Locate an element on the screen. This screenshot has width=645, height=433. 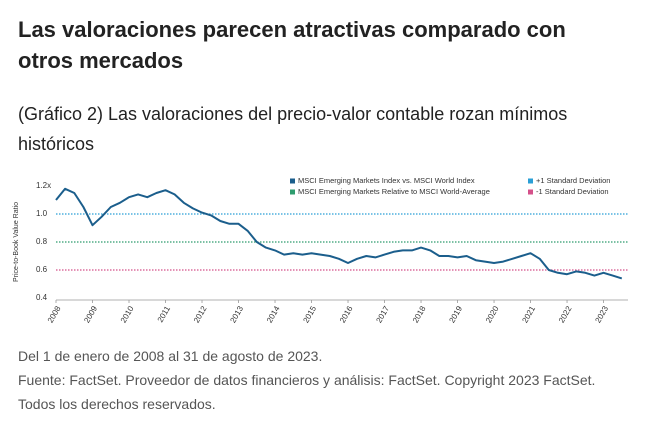
x-tick-label: 2014 is located at coordinates (273, 314).